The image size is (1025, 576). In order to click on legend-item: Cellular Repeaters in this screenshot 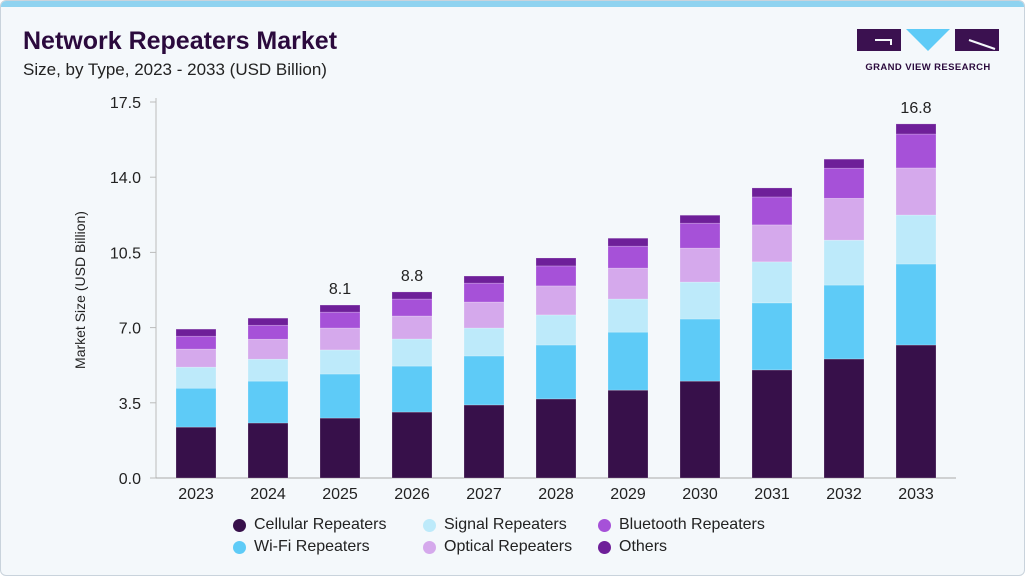, I will do `click(328, 525)`.